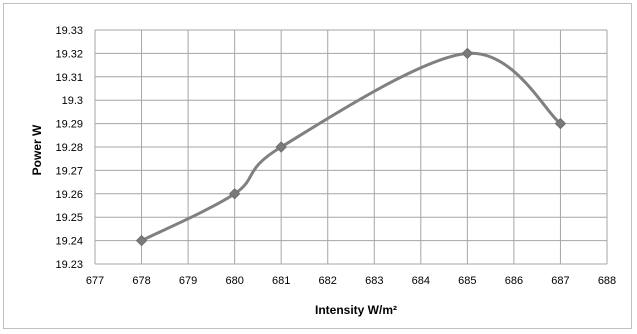  I want to click on x-tick-label: 682, so click(328, 281).